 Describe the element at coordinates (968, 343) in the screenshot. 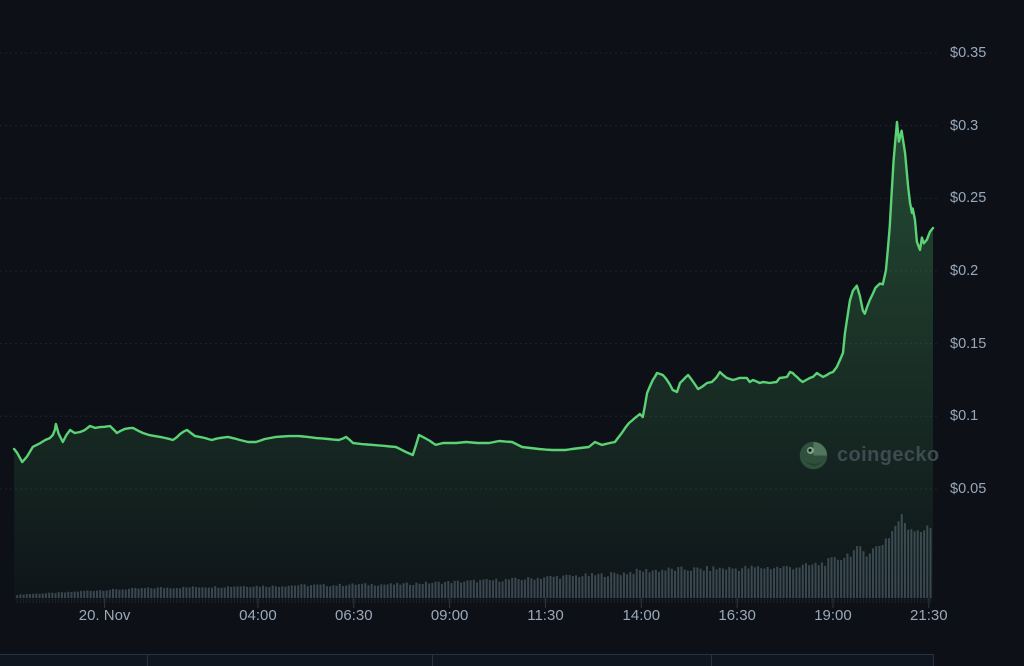

I see `y-axis-tick-label: $0.15` at that location.